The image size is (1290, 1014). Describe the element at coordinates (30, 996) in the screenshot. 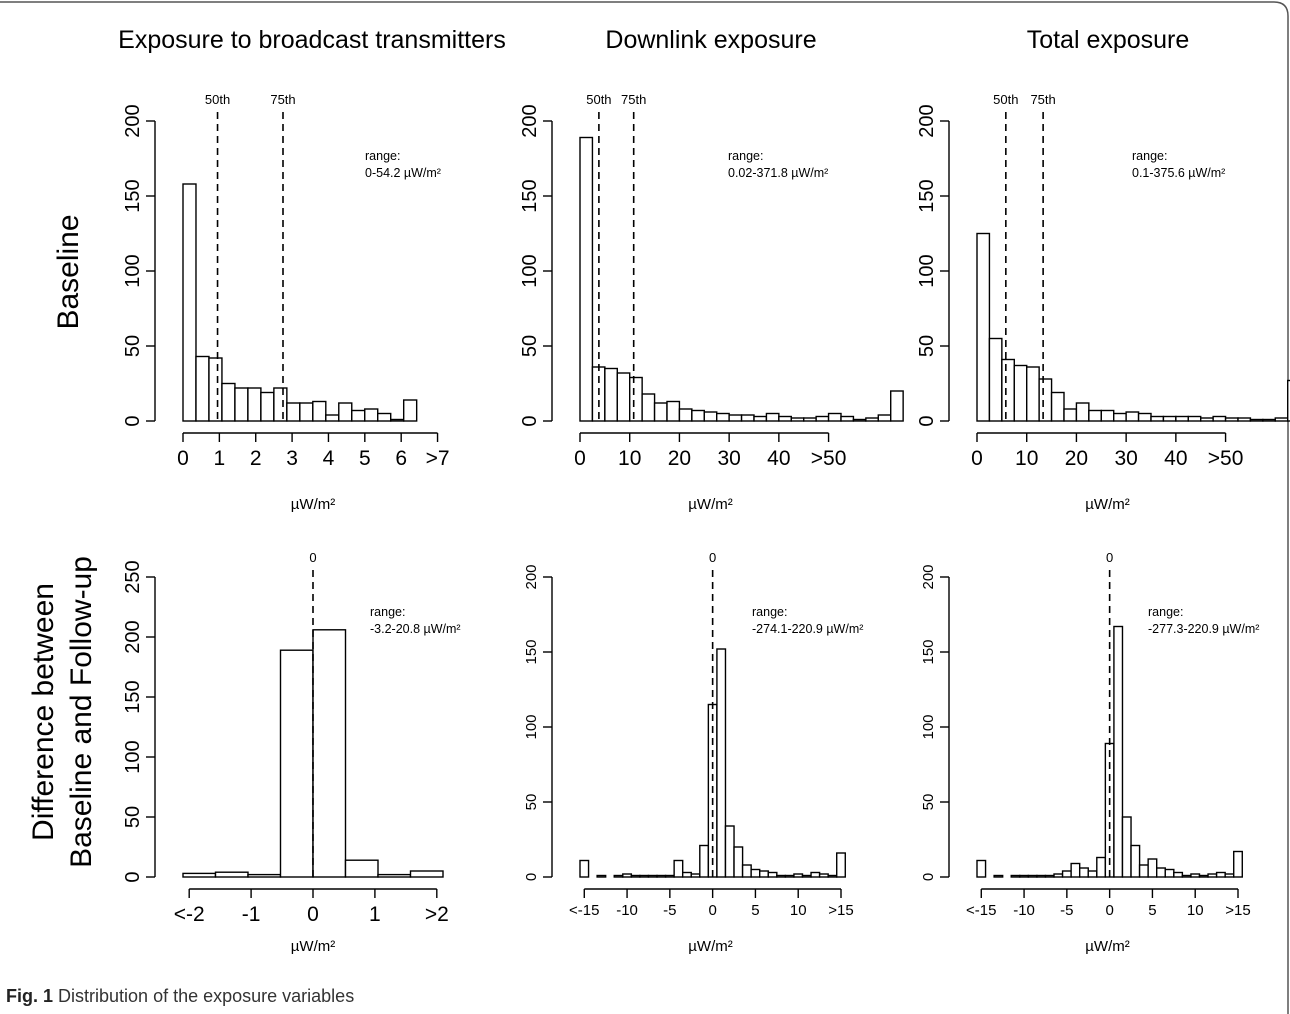

I see `caption-label: Fig. 1` at that location.